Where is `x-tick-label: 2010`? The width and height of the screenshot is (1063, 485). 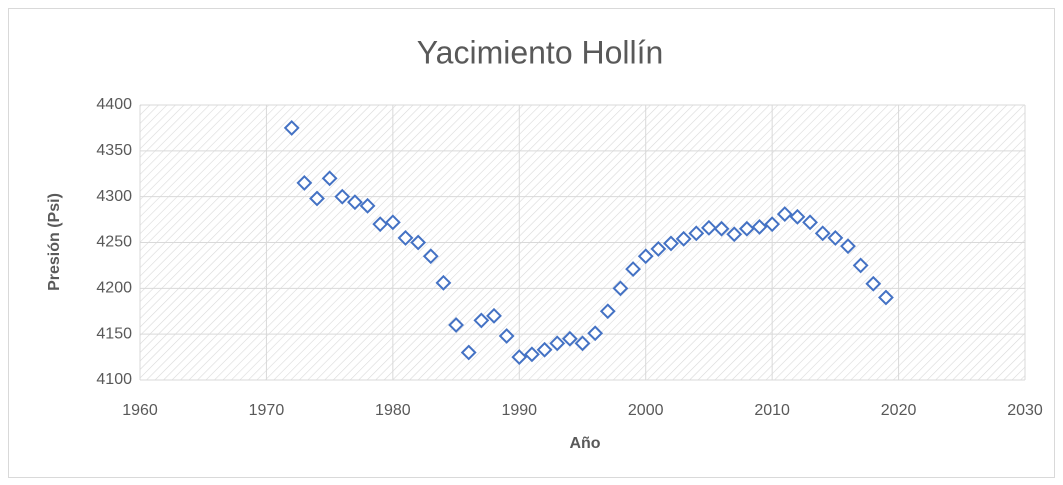 x-tick-label: 2010 is located at coordinates (772, 410).